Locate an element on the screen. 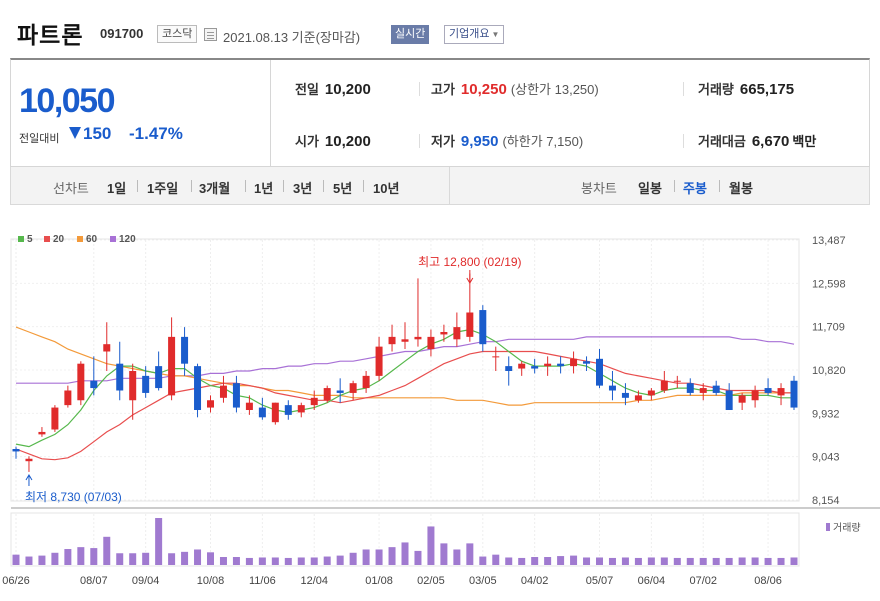  period-5y: 5년 is located at coordinates (343, 188).